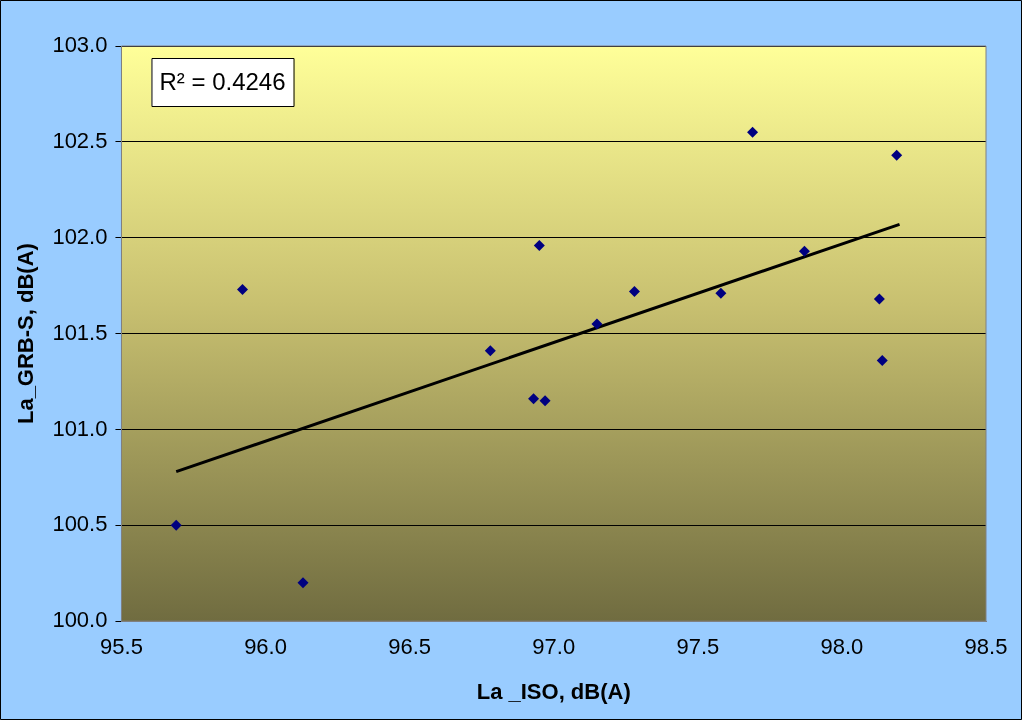  What do you see at coordinates (26, 334) in the screenshot?
I see `y-axis-title: La_GRB-S, dB(A)` at bounding box center [26, 334].